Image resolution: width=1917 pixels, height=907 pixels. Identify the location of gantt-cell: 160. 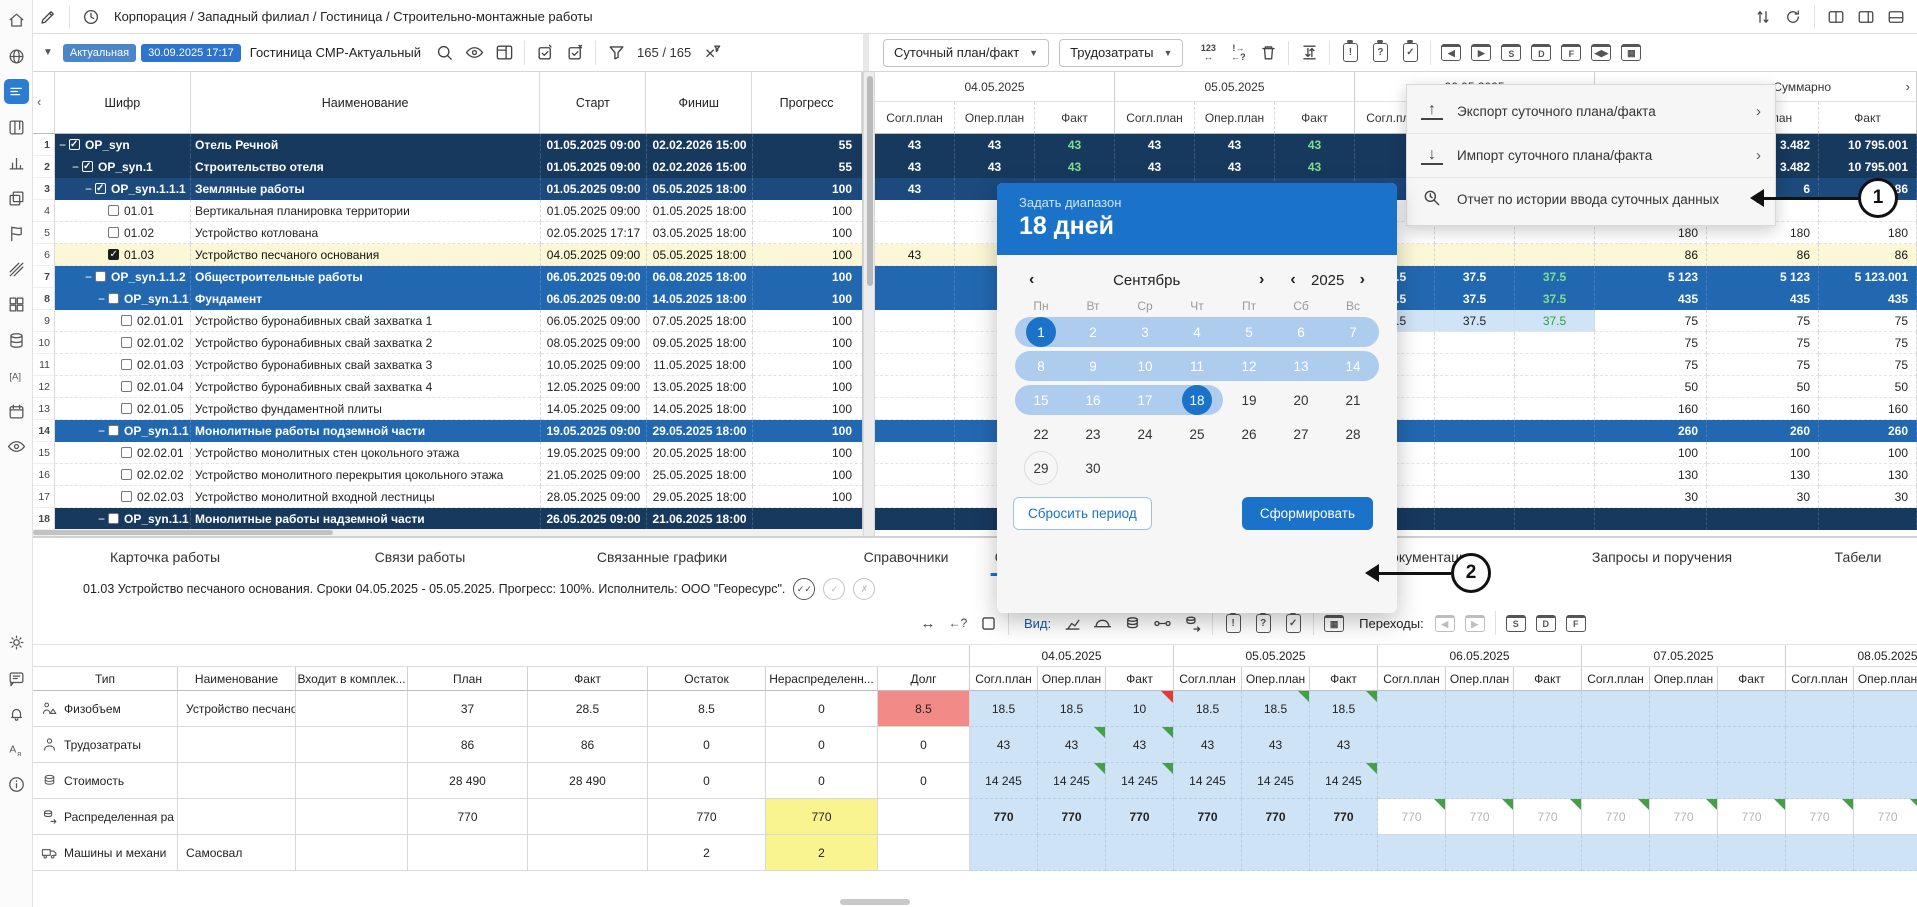
(1868, 409).